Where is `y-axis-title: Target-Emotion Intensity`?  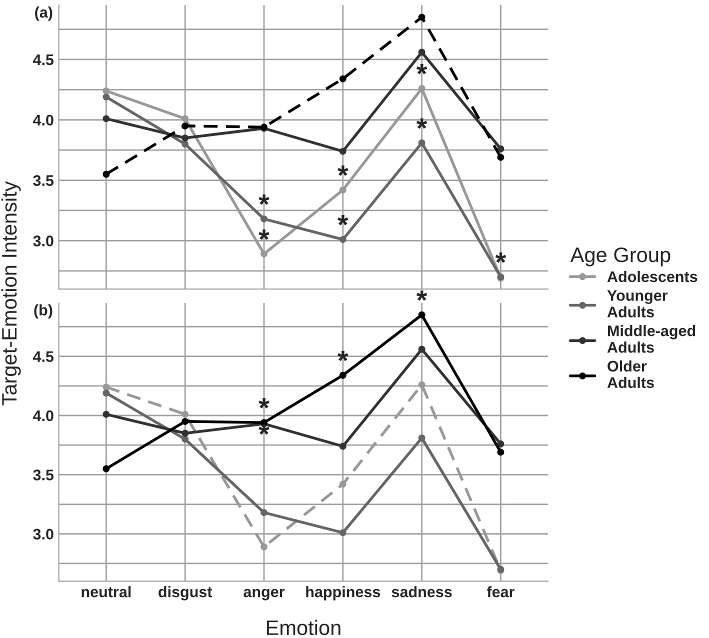
y-axis-title: Target-Emotion Intensity is located at coordinates (11, 293).